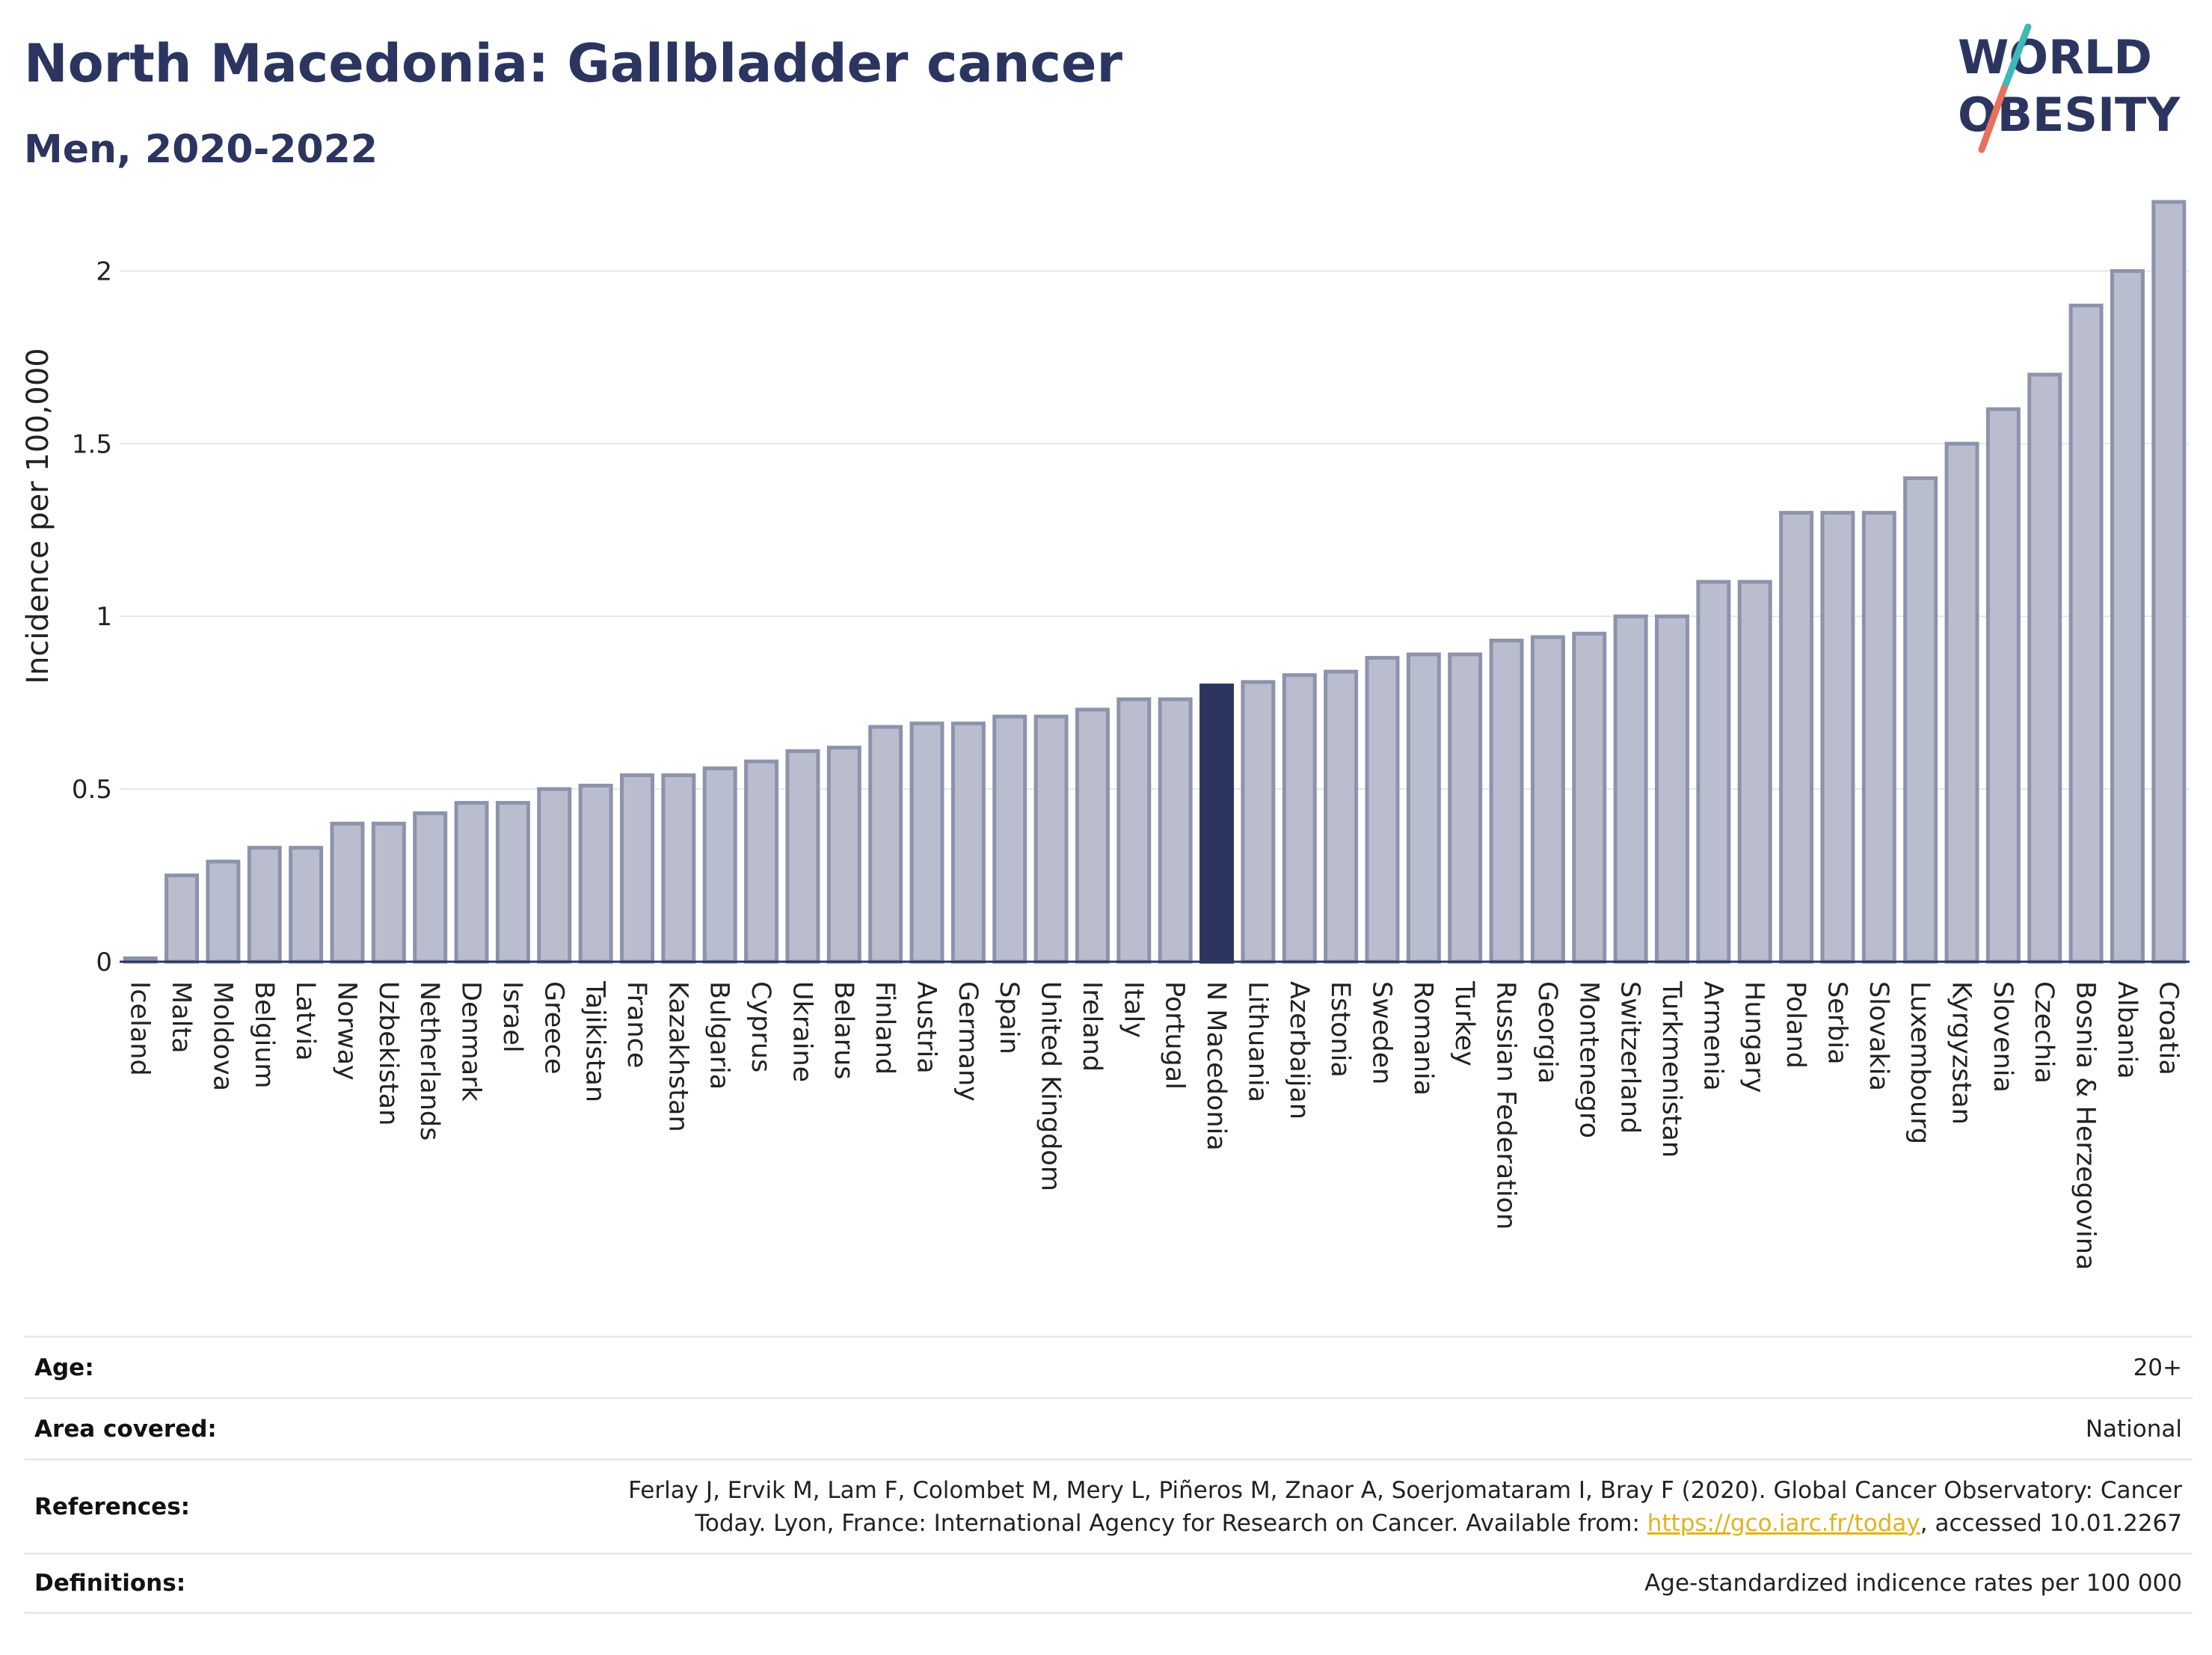  What do you see at coordinates (595, 1041) in the screenshot?
I see `x-tick-label: Tajikistan` at bounding box center [595, 1041].